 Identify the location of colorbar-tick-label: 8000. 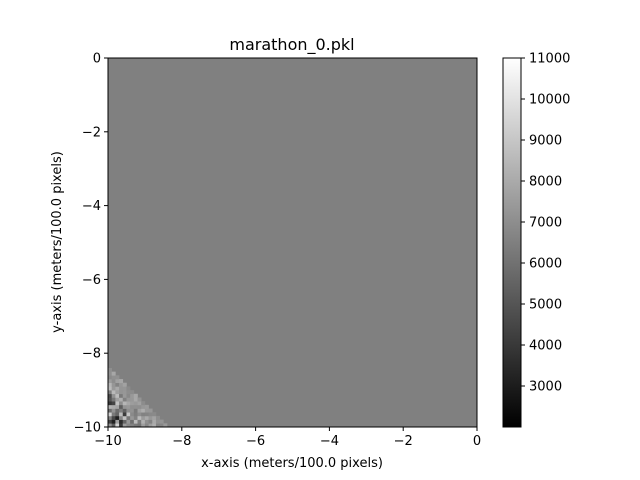
(545, 182).